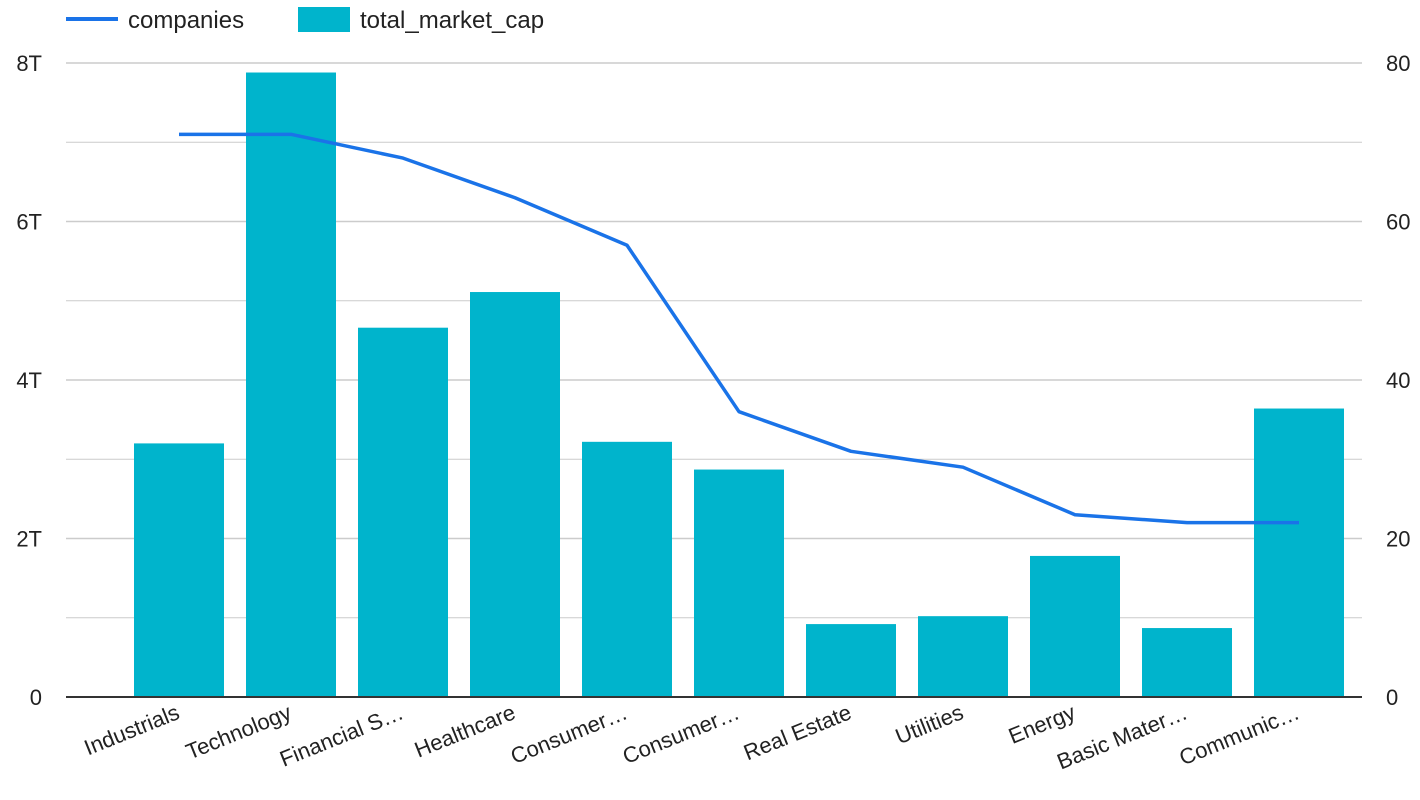 The height and width of the screenshot is (800, 1420). What do you see at coordinates (29, 539) in the screenshot?
I see `y-left-tick-label: 2T` at bounding box center [29, 539].